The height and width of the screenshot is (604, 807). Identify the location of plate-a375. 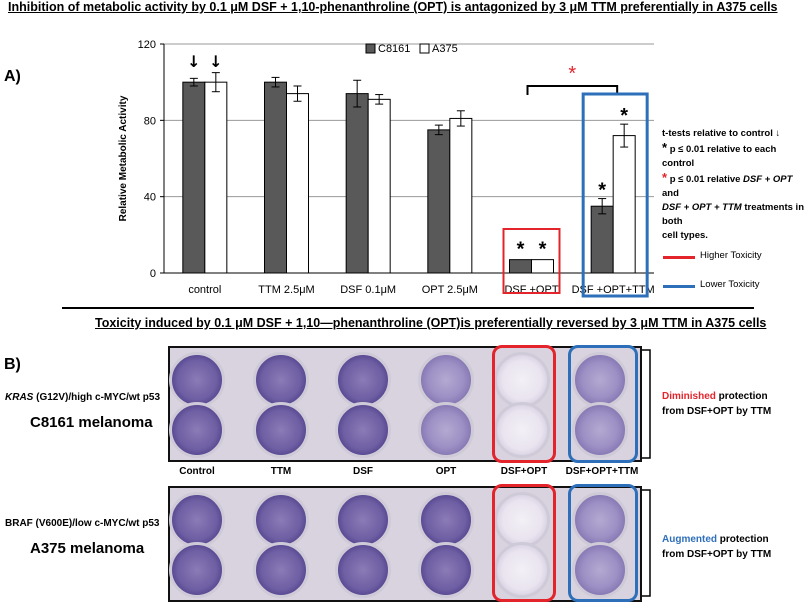
(405, 544).